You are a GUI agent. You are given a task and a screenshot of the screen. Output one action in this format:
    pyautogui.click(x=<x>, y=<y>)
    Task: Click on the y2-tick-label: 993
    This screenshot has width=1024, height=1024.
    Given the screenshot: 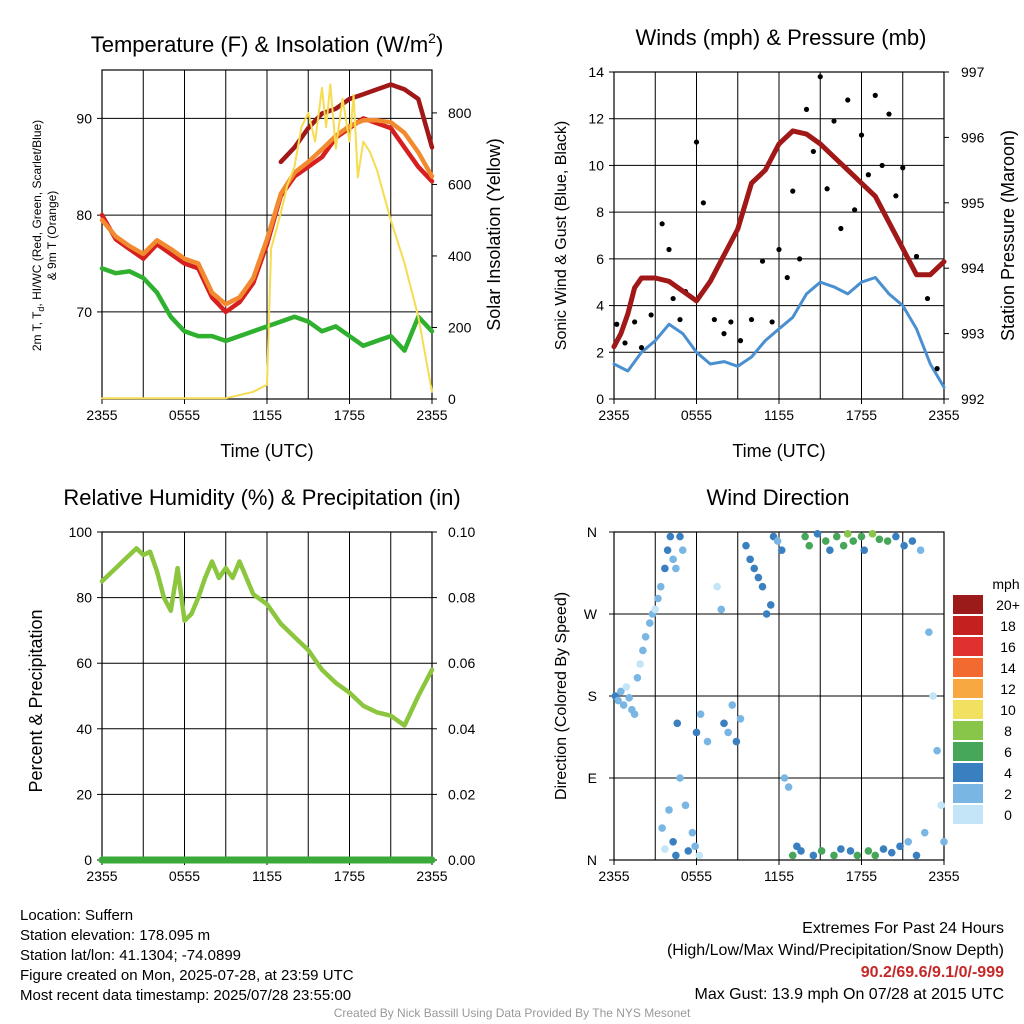 What is the action you would take?
    pyautogui.click(x=973, y=334)
    